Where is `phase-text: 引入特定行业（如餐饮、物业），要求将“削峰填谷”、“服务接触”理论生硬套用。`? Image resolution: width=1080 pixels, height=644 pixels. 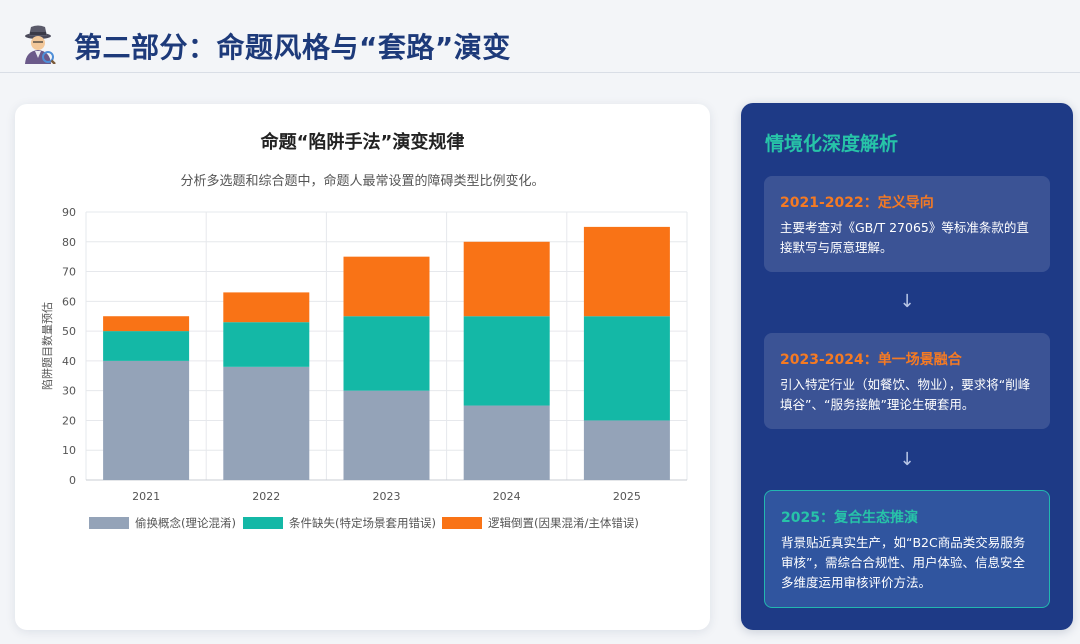
phase-text: 引入特定行业（如餐饮、物业），要求将“削峰填谷”、“服务接触”理论生硬套用。 is located at coordinates (905, 394).